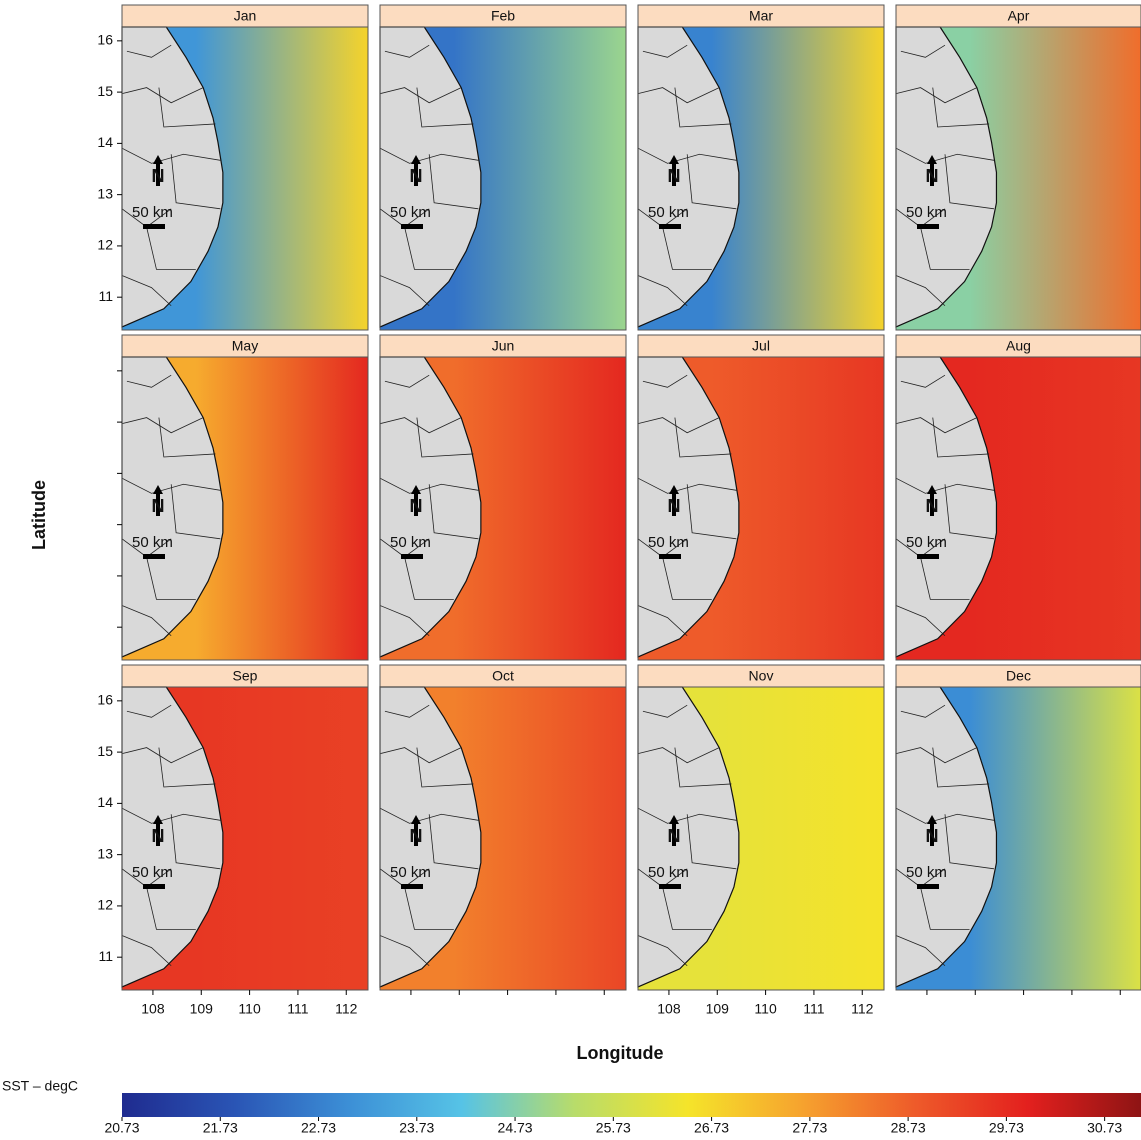 The height and width of the screenshot is (1140, 1141). Describe the element at coordinates (40, 1086) in the screenshot. I see `colorbar-title: SST – degC` at that location.